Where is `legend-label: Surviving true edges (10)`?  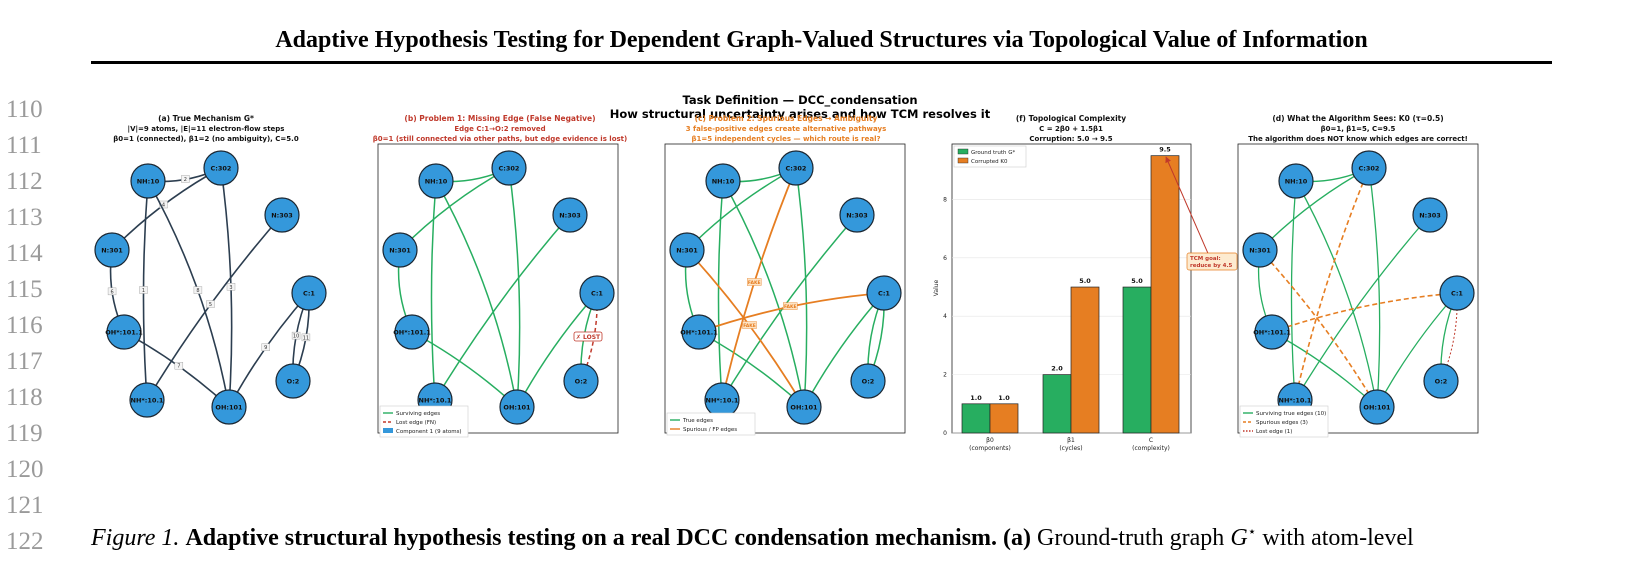 legend-label: Surviving true edges (10) is located at coordinates (1291, 414).